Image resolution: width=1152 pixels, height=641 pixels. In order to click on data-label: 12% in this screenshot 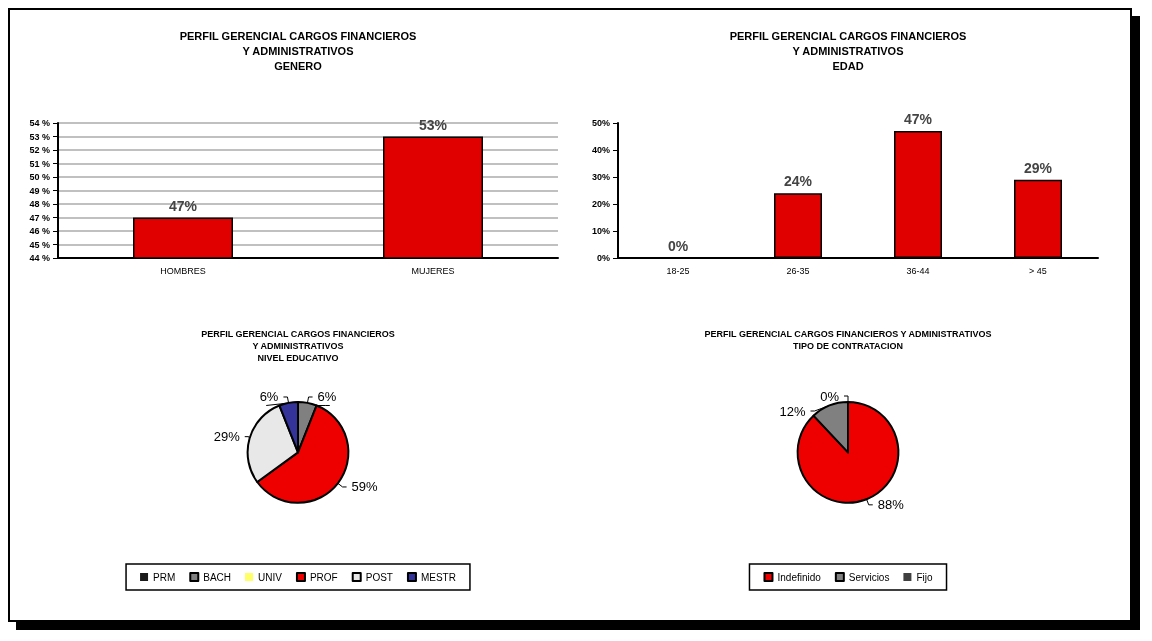, I will do `click(792, 411)`.